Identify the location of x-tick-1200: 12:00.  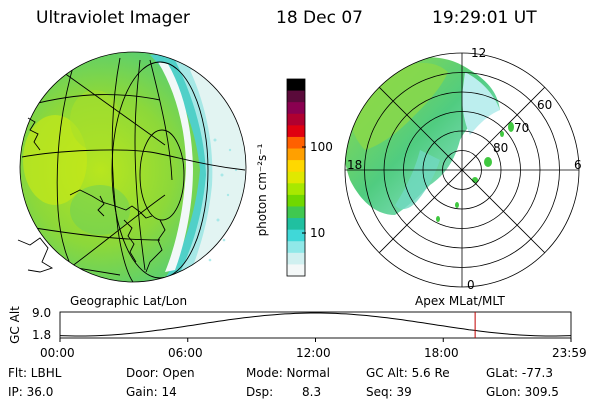
(313, 353).